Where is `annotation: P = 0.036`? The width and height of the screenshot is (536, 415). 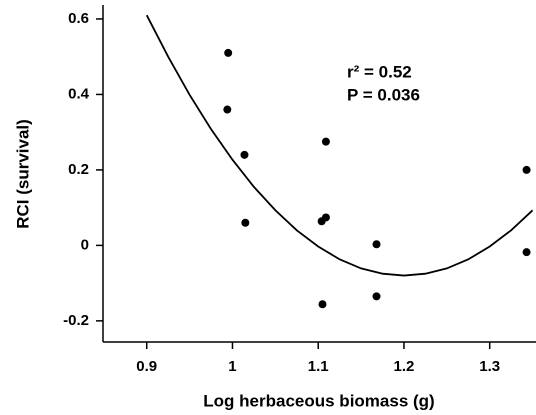 annotation: P = 0.036 is located at coordinates (383, 94).